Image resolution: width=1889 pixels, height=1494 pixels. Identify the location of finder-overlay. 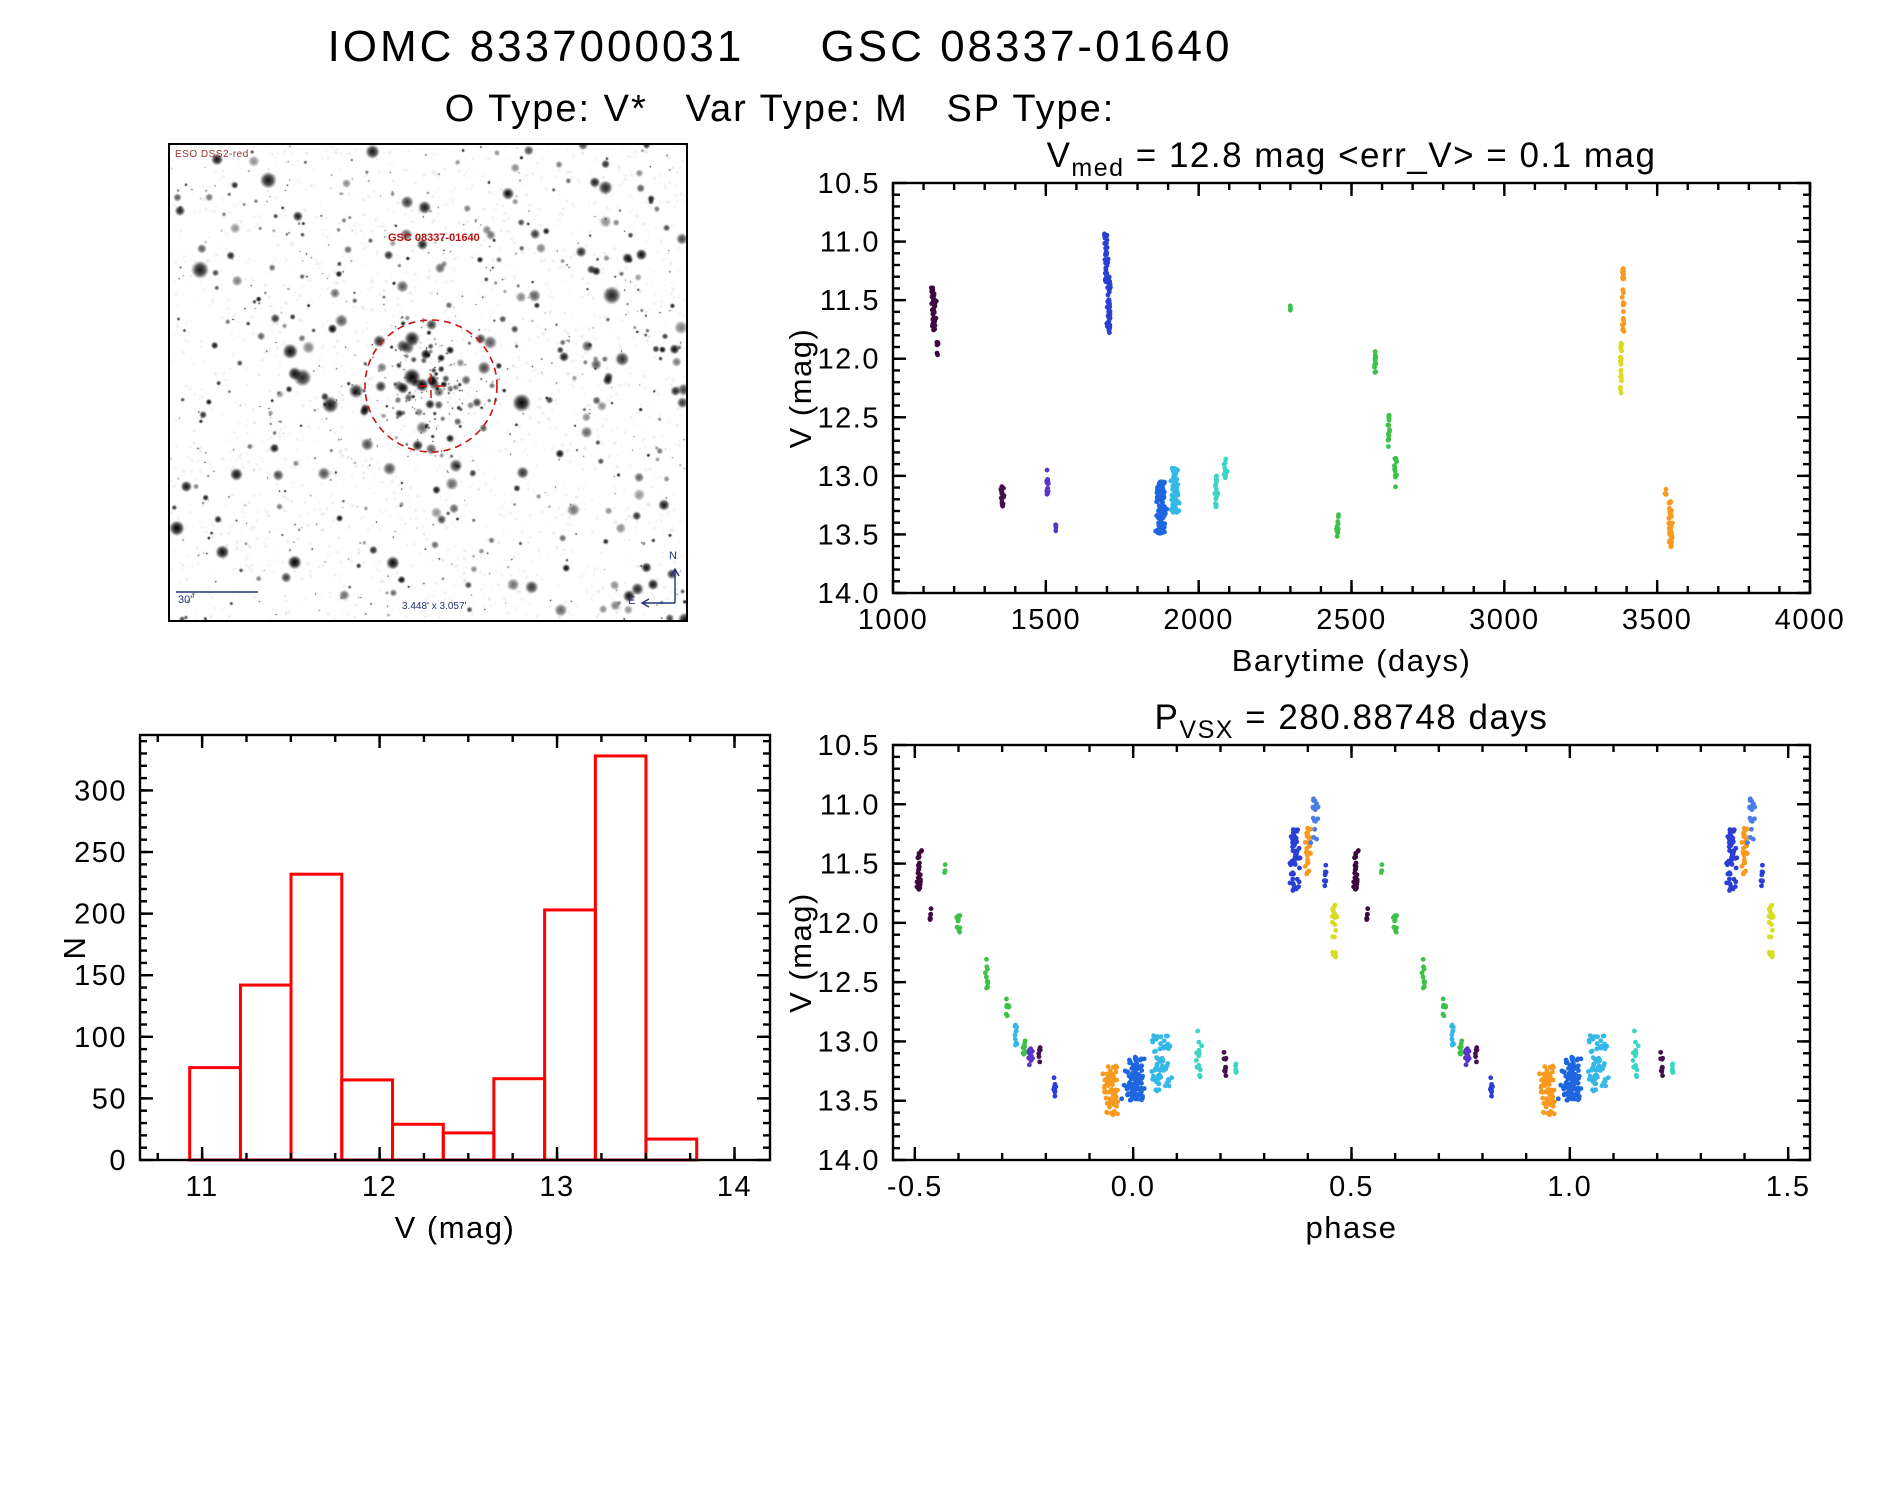
(428, 463).